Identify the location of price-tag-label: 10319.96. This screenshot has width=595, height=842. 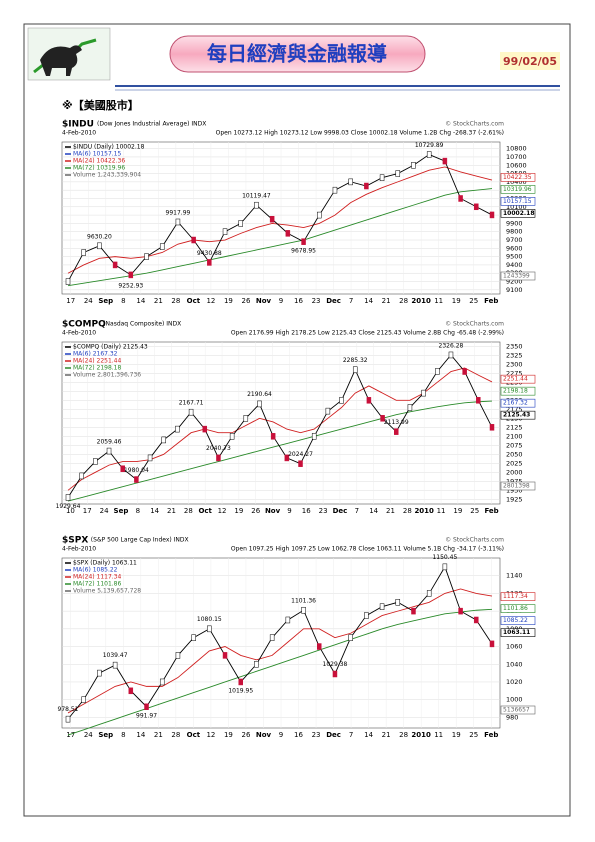
(517, 189).